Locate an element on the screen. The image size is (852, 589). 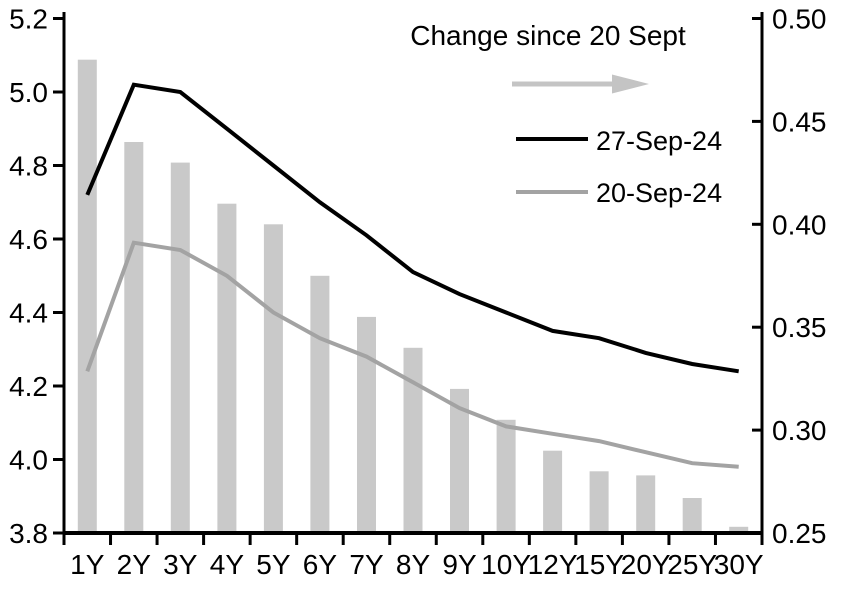
bar-30y is located at coordinates (739, 529).